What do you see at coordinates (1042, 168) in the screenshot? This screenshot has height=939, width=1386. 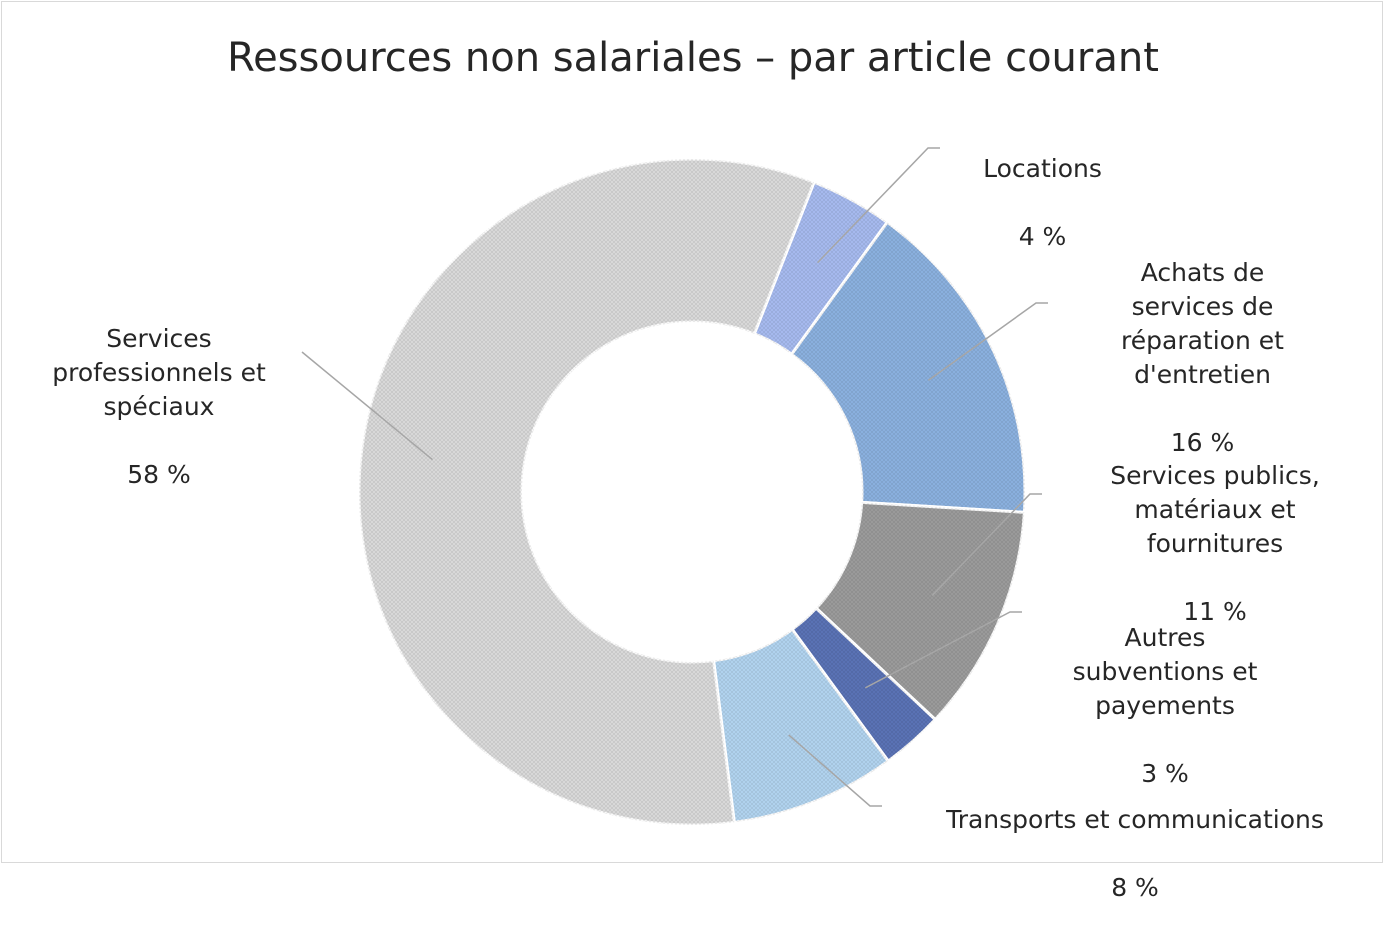 I see `slice-label-locations: Locations` at bounding box center [1042, 168].